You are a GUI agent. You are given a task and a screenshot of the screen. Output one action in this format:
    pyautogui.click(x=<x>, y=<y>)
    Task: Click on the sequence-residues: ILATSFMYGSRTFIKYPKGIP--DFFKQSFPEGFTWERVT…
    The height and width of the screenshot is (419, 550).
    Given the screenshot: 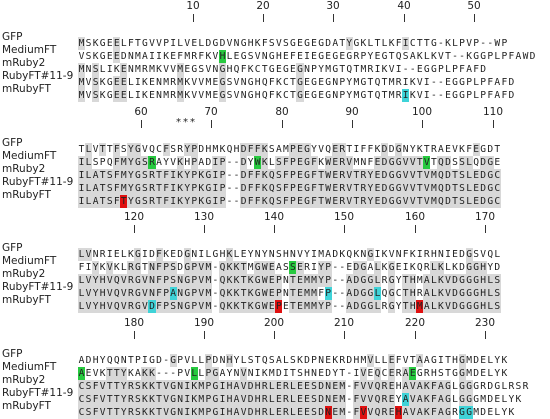 What is the action you would take?
    pyautogui.click(x=289, y=172)
    